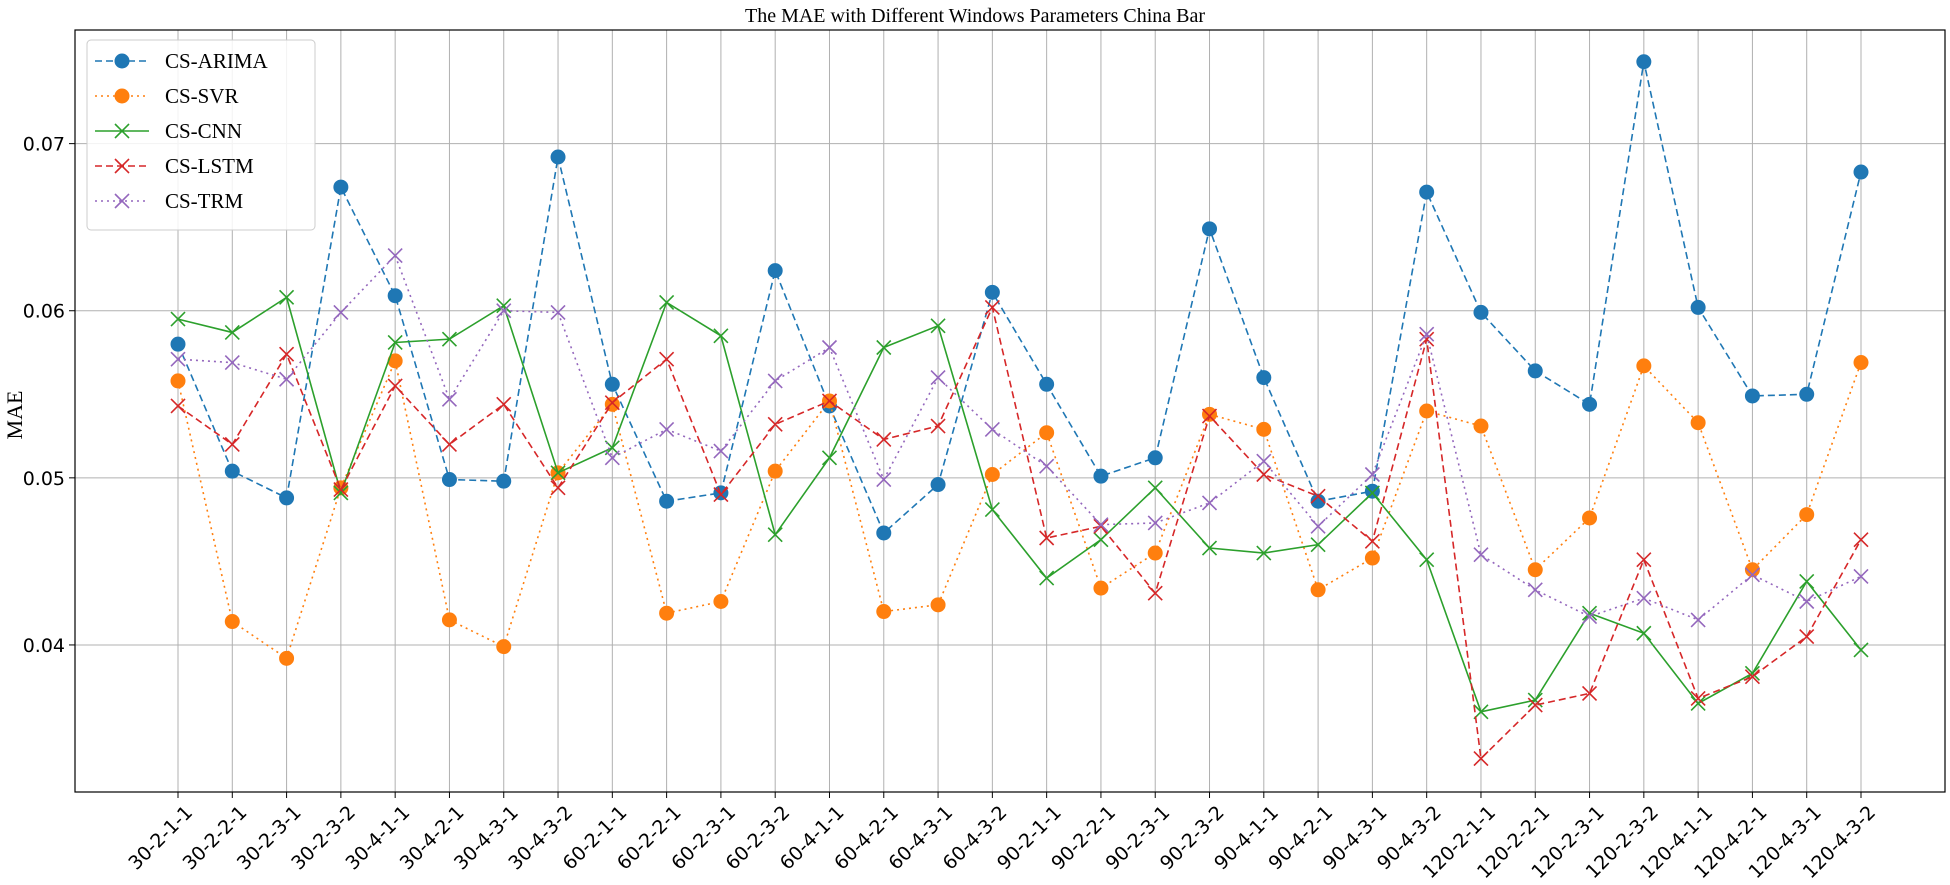 This screenshot has width=1950, height=885. What do you see at coordinates (182, 61) in the screenshot?
I see `legend-item-cs-arima: CS-ARIMA` at bounding box center [182, 61].